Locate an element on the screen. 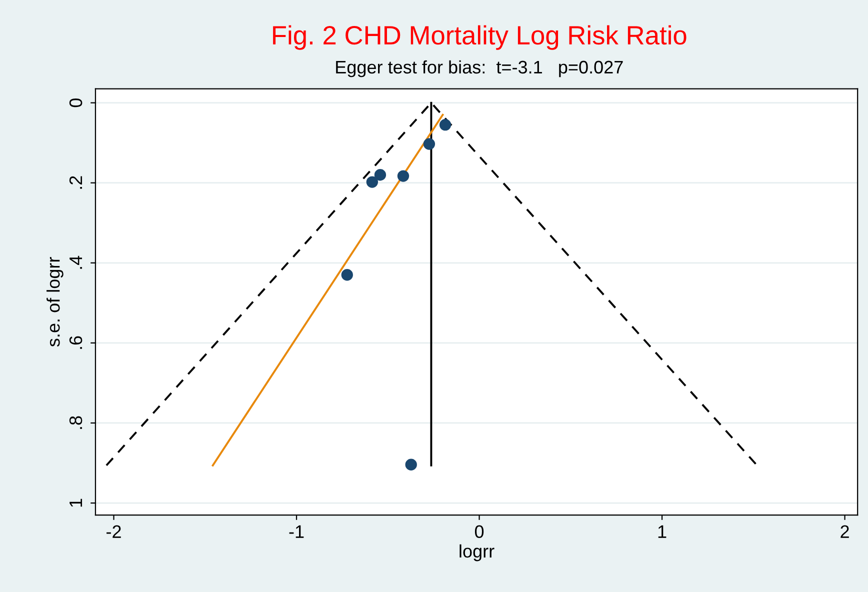 The image size is (868, 592). y-tick-label: .2 is located at coordinates (75, 182).